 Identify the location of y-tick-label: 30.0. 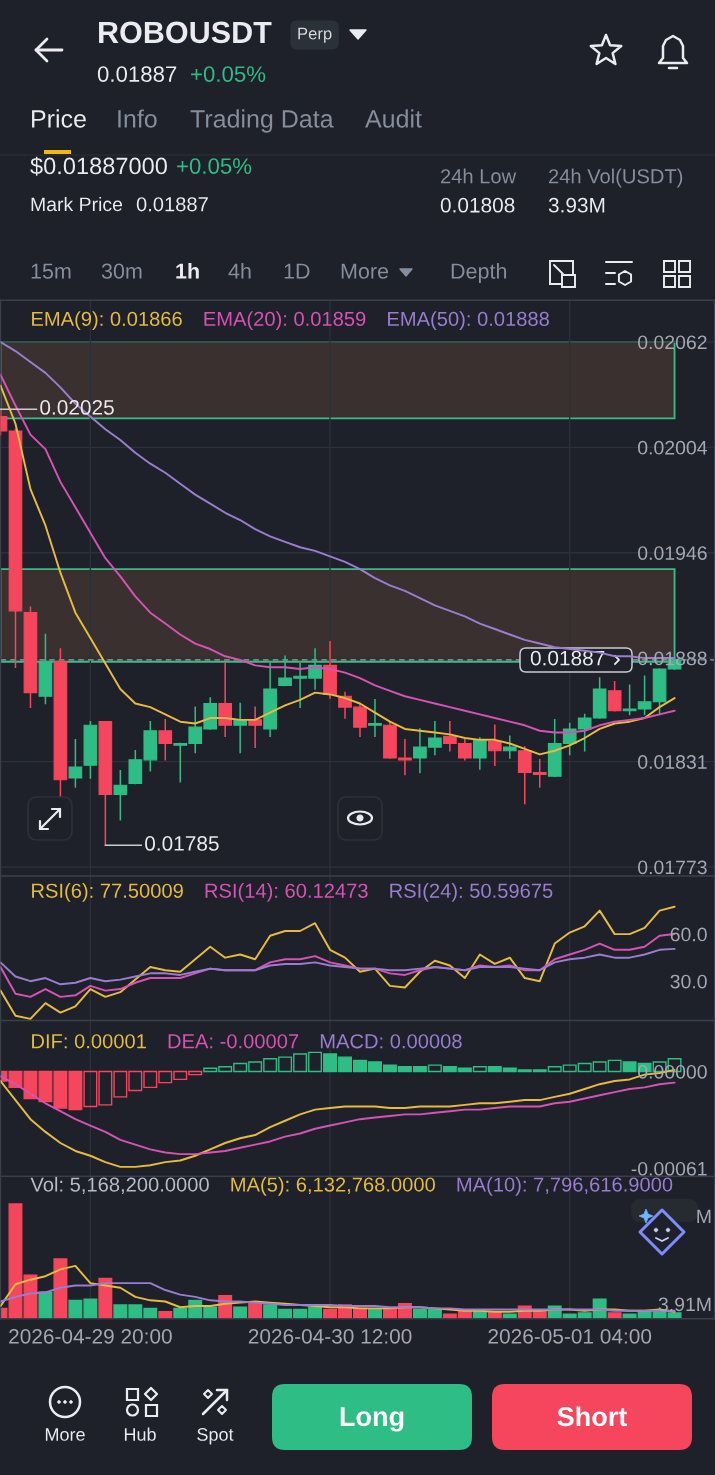
(688, 981).